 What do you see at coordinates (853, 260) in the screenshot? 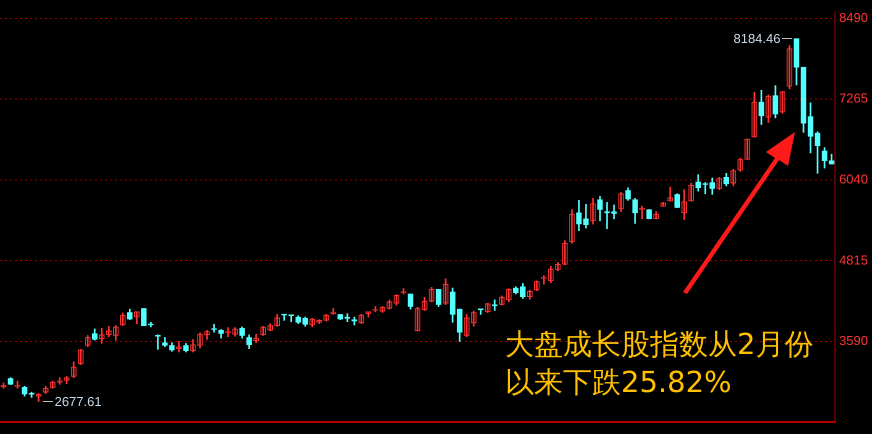
I see `y-tick-label: 4815` at bounding box center [853, 260].